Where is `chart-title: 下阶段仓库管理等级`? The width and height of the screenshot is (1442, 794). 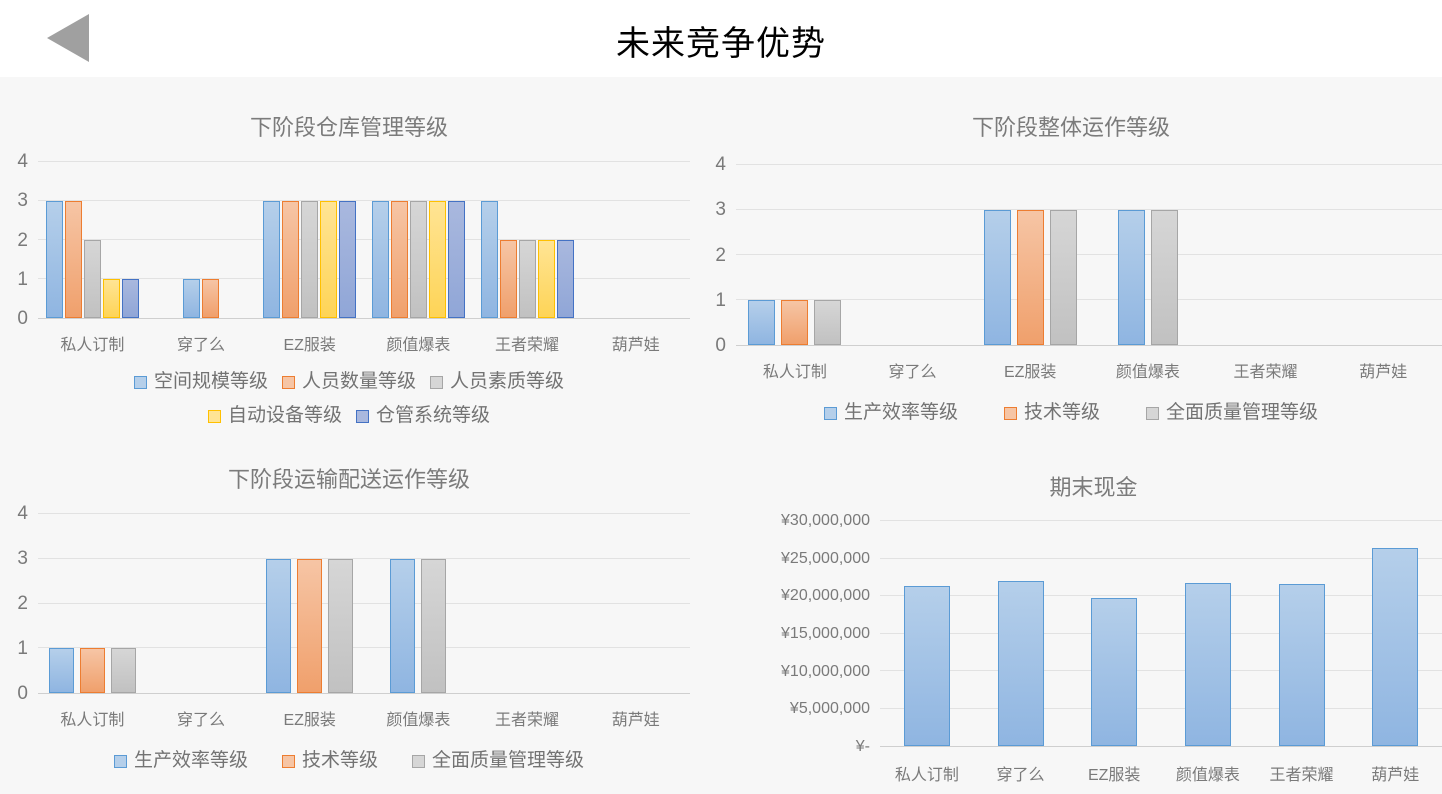 chart-title: 下阶段仓库管理等级 is located at coordinates (348, 127).